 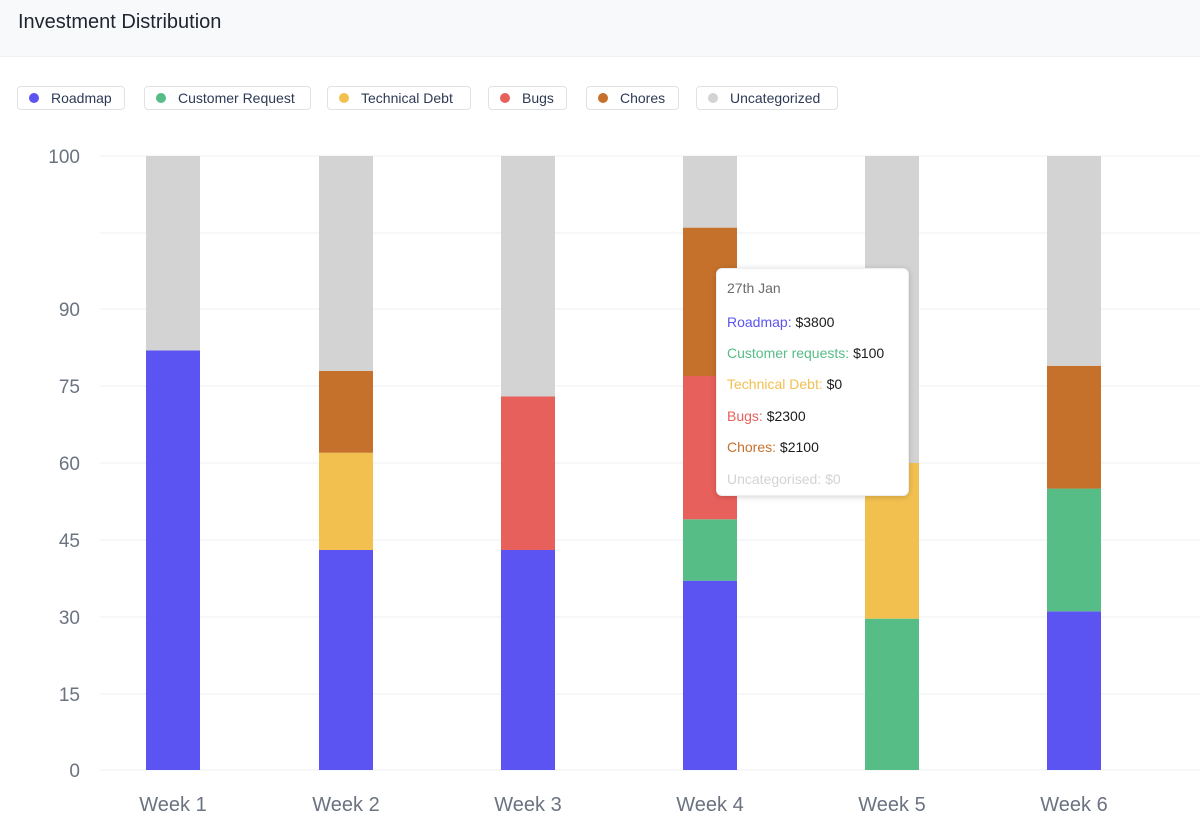 What do you see at coordinates (528, 473) in the screenshot?
I see `bar-segment-bugs` at bounding box center [528, 473].